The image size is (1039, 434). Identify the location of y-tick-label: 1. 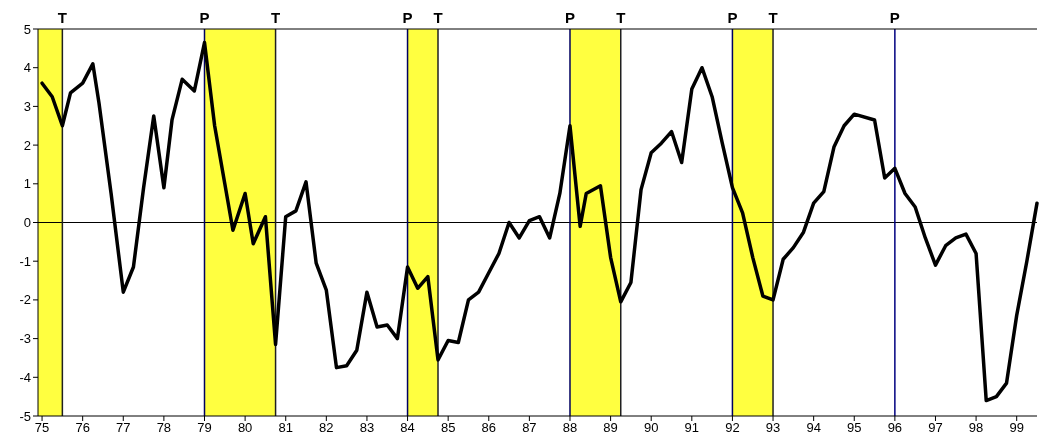
(27, 184).